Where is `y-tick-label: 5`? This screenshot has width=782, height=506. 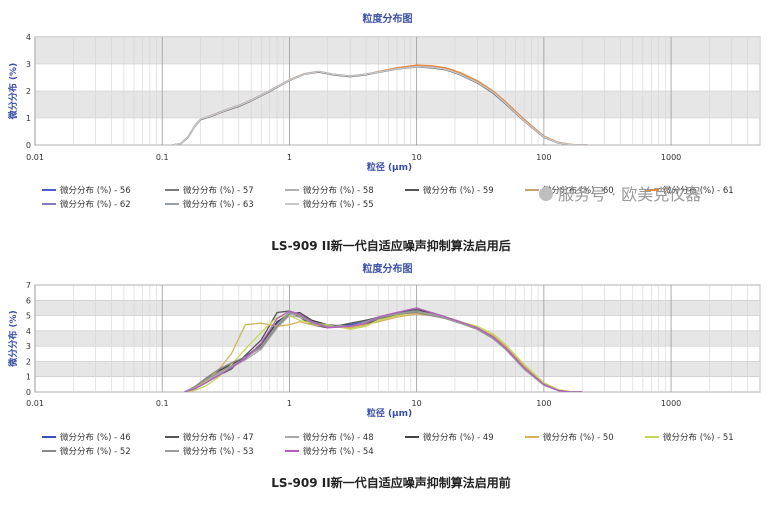 y-tick-label: 5 is located at coordinates (28, 316).